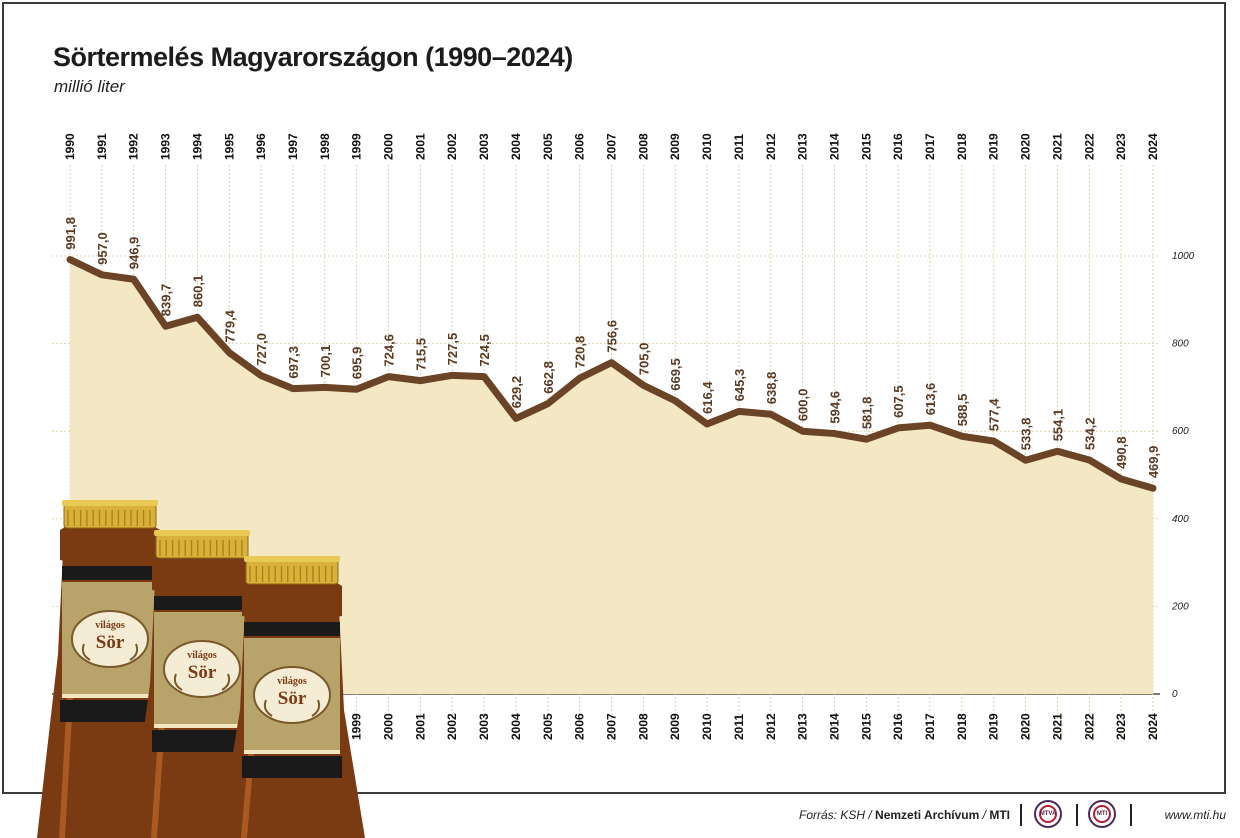 The image size is (1240, 838). Describe the element at coordinates (739, 727) in the screenshot. I see `x-tick-label-bottom: 2011` at that location.